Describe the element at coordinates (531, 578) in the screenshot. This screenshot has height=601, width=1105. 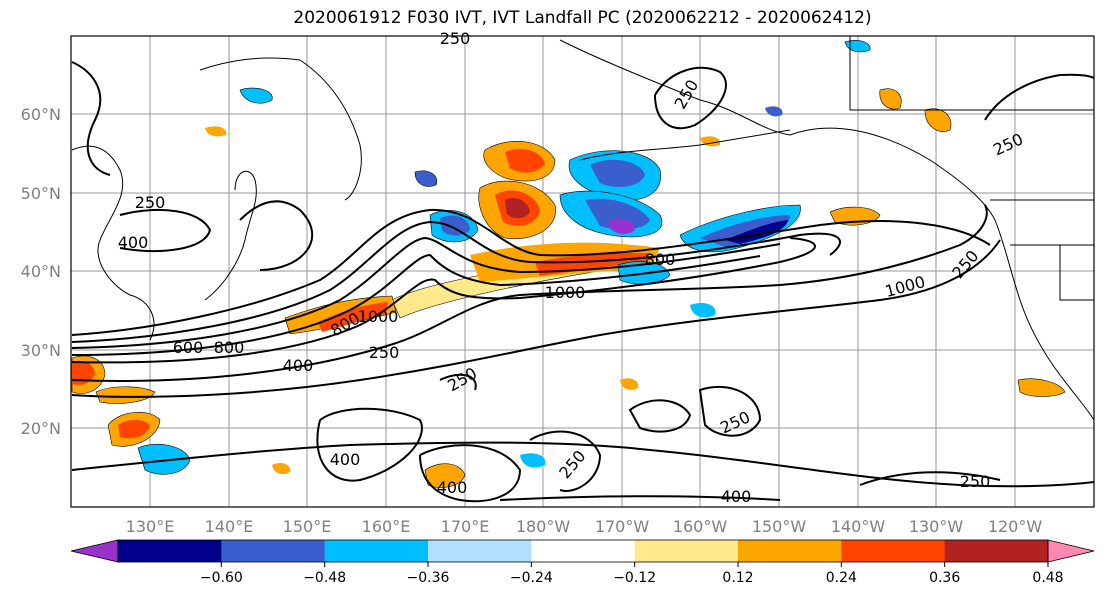
I see `colorbar-tick-label: −0.24` at that location.